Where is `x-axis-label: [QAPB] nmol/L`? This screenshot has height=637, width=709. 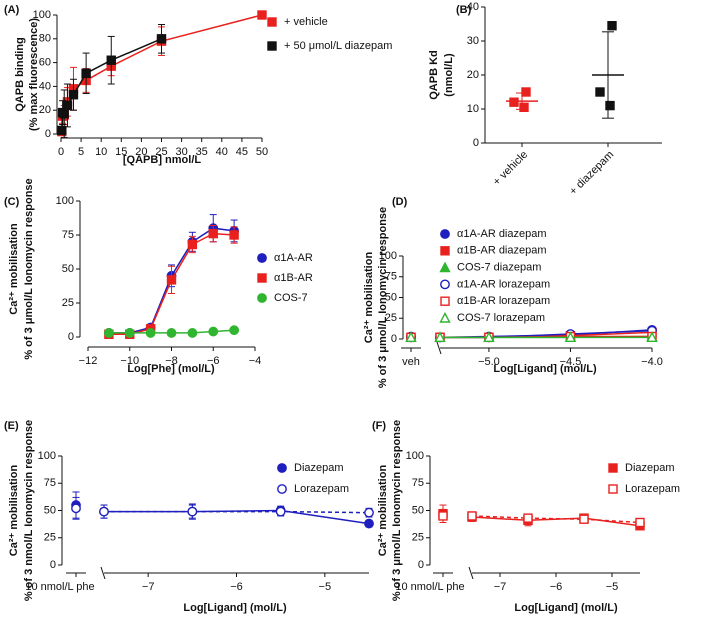 x-axis-label: [QAPB] nmol/L is located at coordinates (162, 160).